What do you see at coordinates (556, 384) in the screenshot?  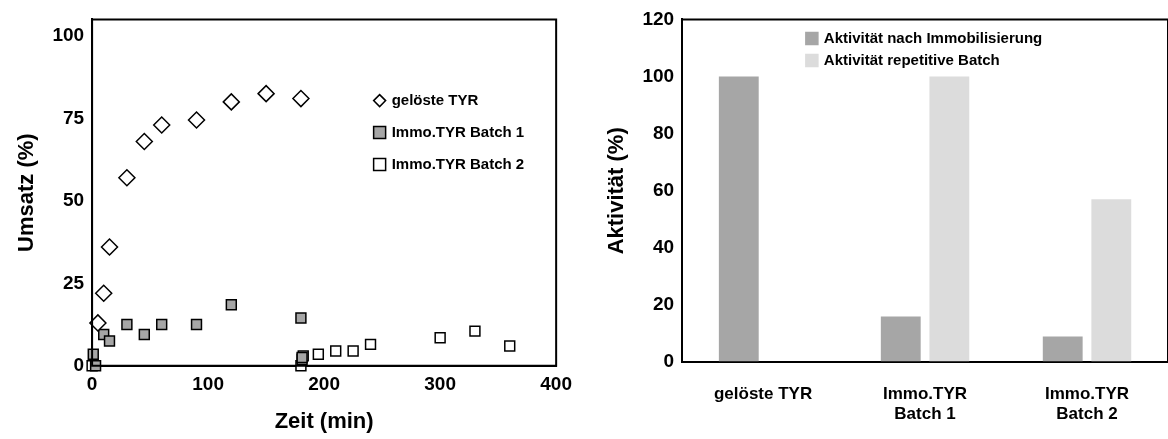 I see `x-tick-label: 400` at bounding box center [556, 384].